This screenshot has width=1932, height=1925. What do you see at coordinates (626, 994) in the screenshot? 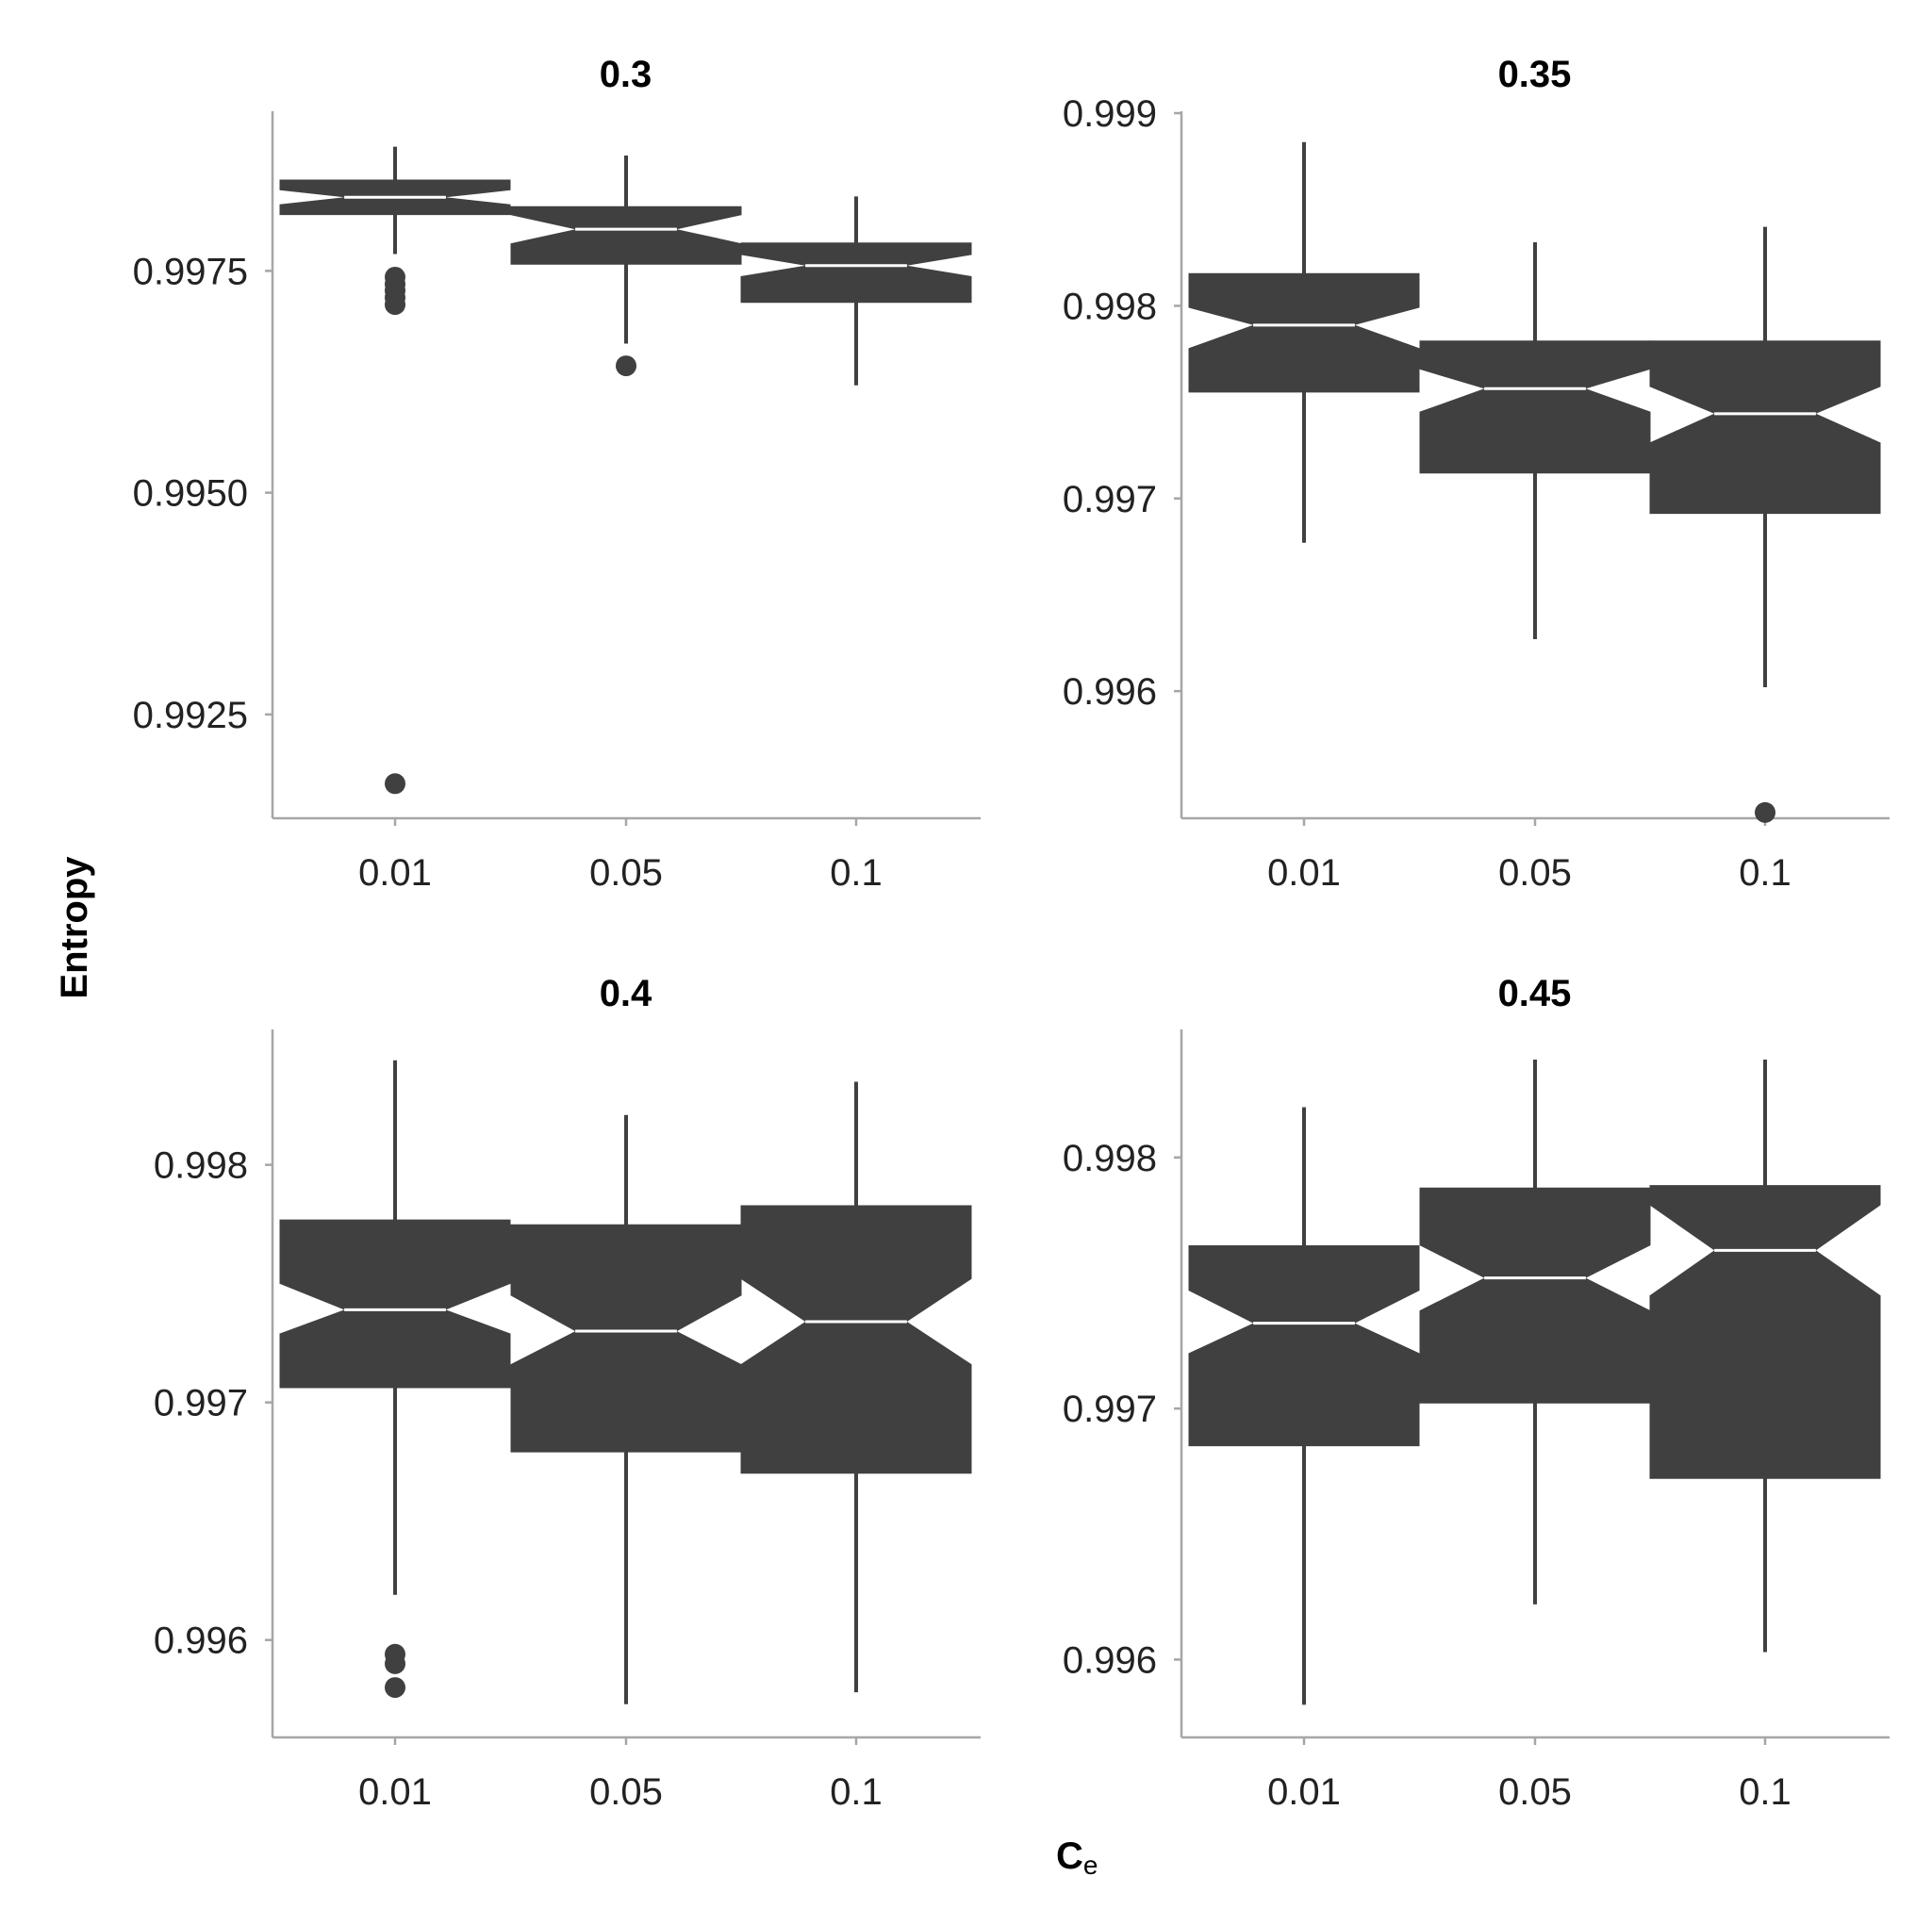
I see `panel-title: 0.4` at bounding box center [626, 994].